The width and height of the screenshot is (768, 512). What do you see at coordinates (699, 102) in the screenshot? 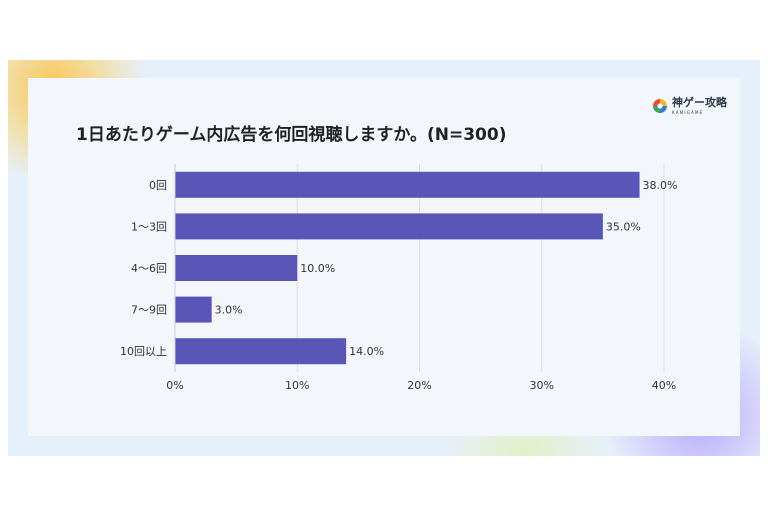
I see `logo-text: 神ゲー攻略` at bounding box center [699, 102].